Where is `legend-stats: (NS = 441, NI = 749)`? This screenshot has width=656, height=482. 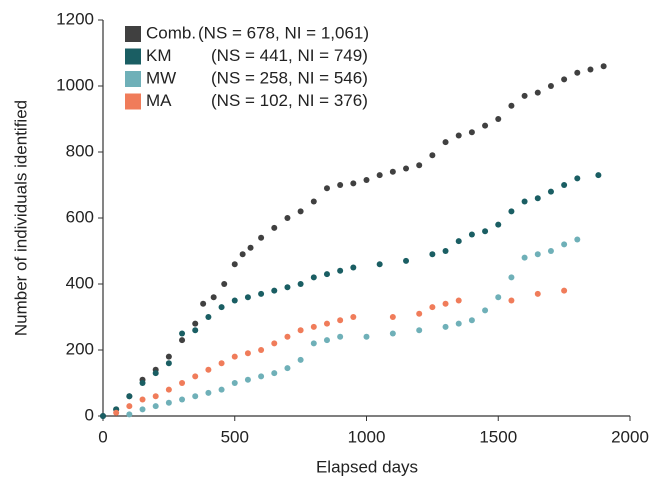 legend-stats: (NS = 441, NI = 749) is located at coordinates (289, 55).